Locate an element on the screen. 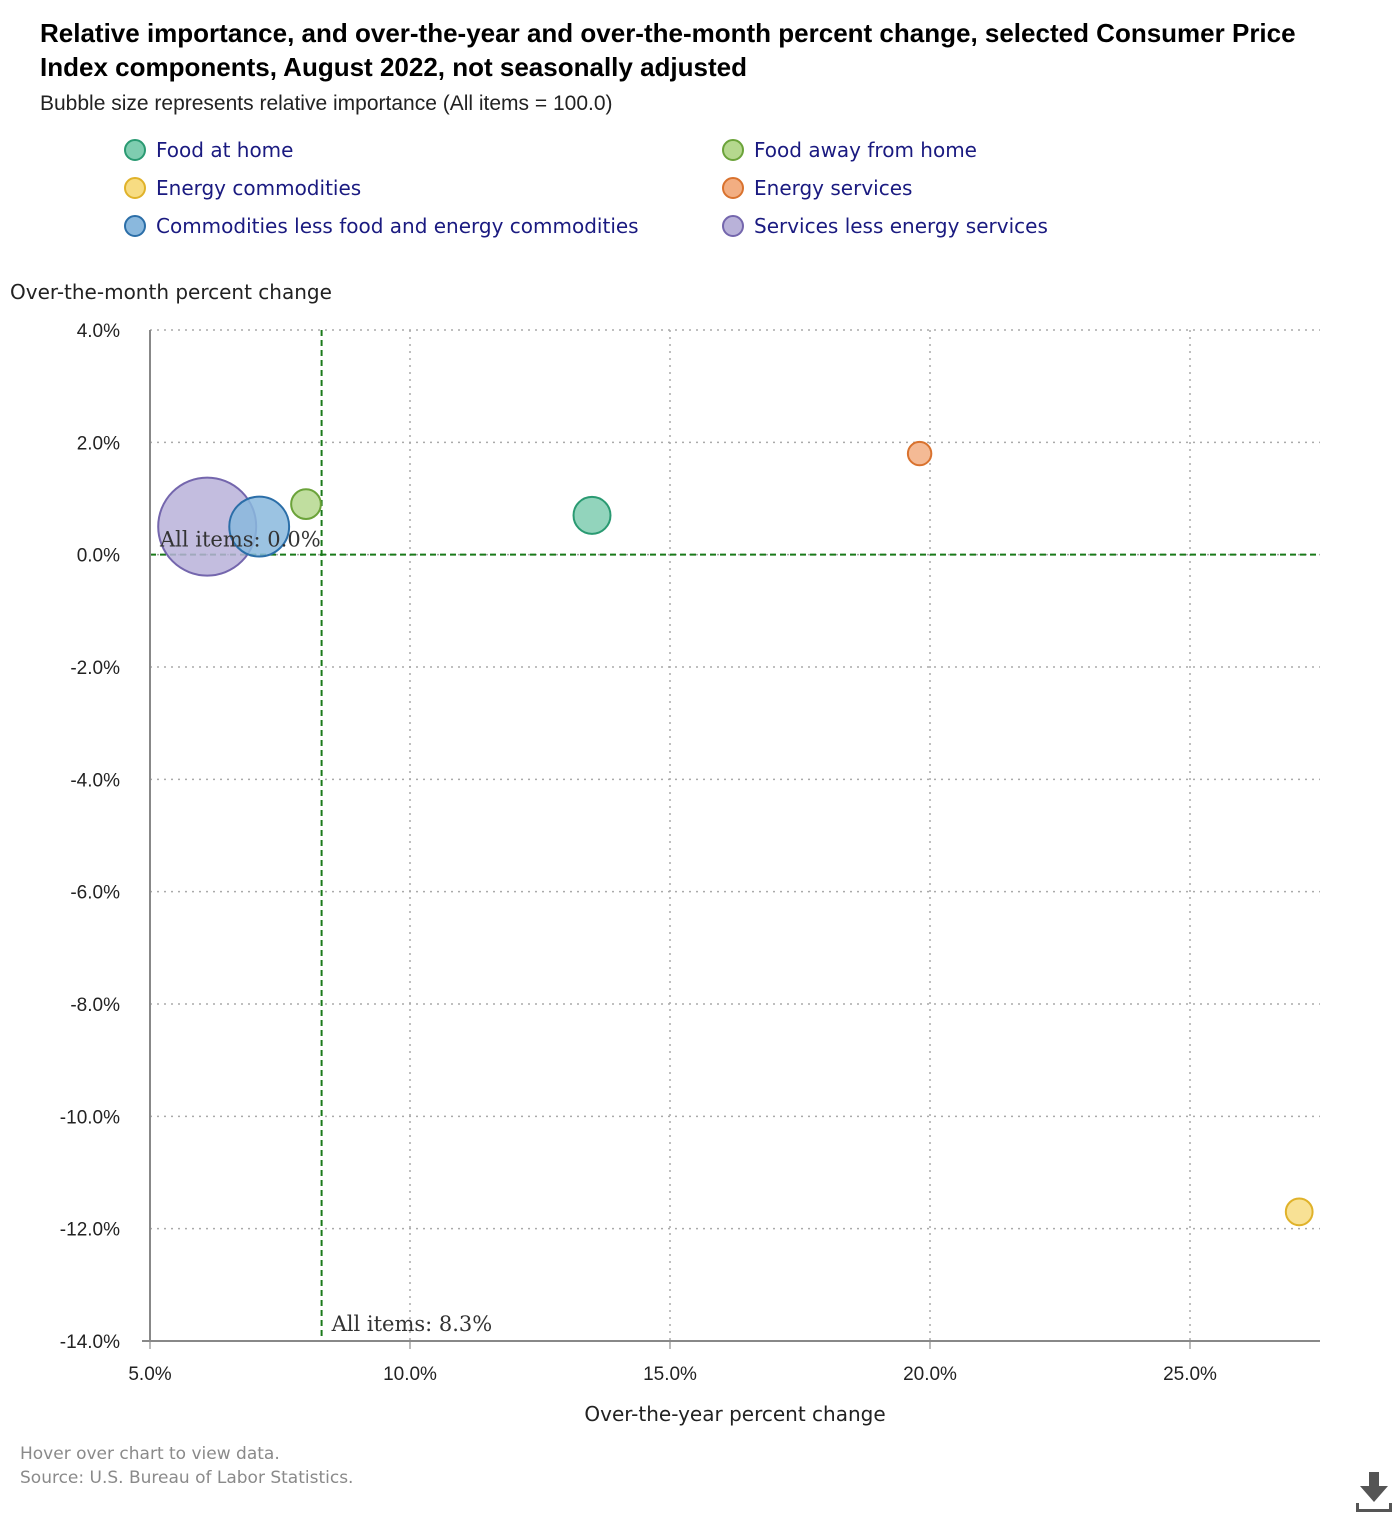 The height and width of the screenshot is (1520, 1400). y-tick-label: -10.0% is located at coordinates (90, 1117).